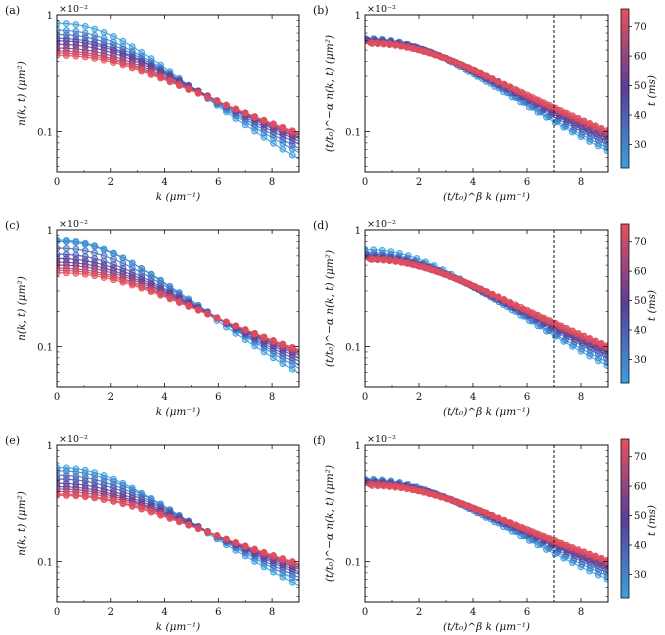  Describe the element at coordinates (152, 533) in the screenshot. I see `panel-e: 0 2 4 6 8 1 0.1 ×10⁻² (e) k (μm⁻¹) n(k, t) (μm²)` at that location.